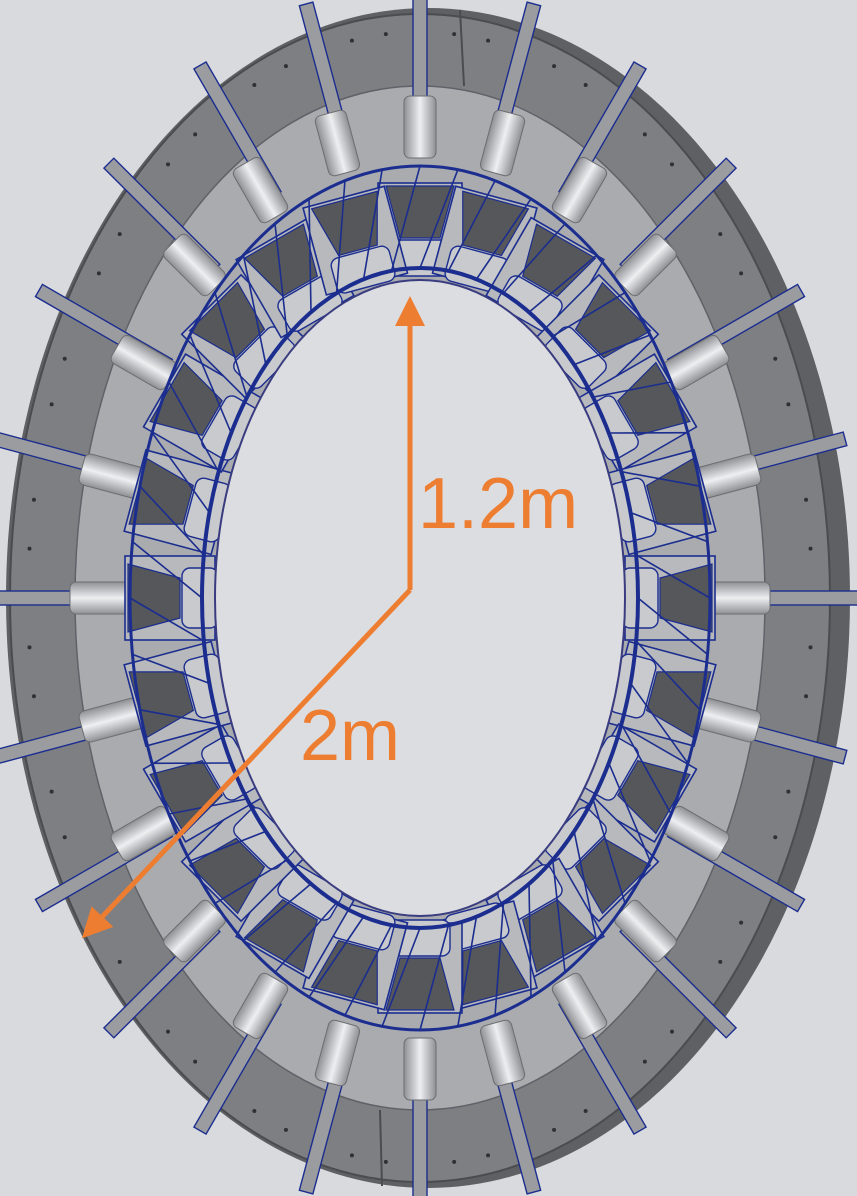  Describe the element at coordinates (350, 736) in the screenshot. I see `outer-radius-label: 2m` at that location.